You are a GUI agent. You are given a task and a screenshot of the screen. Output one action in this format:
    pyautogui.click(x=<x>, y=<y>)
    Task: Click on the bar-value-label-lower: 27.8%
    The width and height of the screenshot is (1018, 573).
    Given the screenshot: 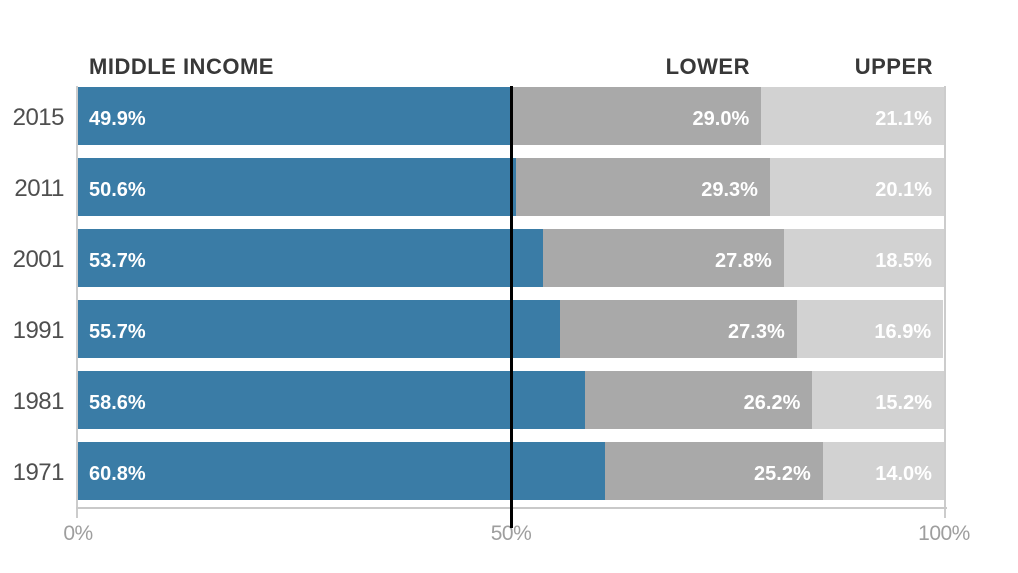 What is the action you would take?
    pyautogui.click(x=743, y=261)
    